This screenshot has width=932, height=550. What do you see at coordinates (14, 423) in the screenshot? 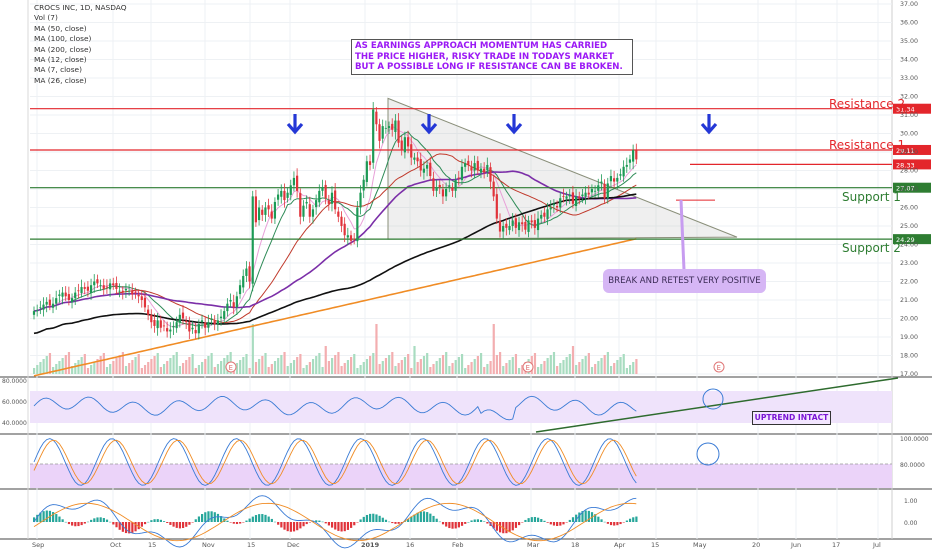
I see `rsi-tick-label: 40.0000` at bounding box center [14, 423].